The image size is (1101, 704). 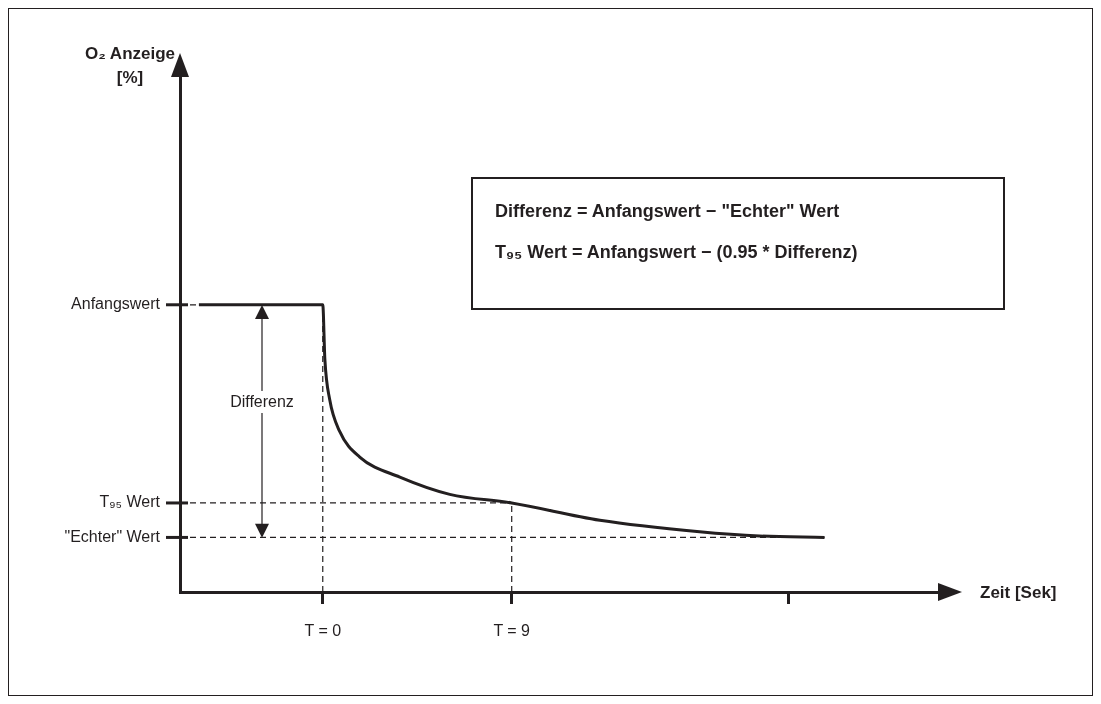 I want to click on text: Differenz = Anfangswert − "Echter" Wert, so click(x=668, y=211).